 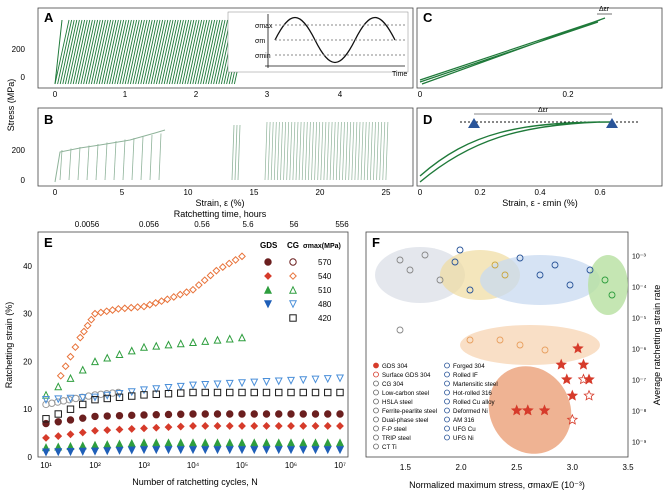 I want to click on panel-c-letter: C, so click(x=428, y=17).